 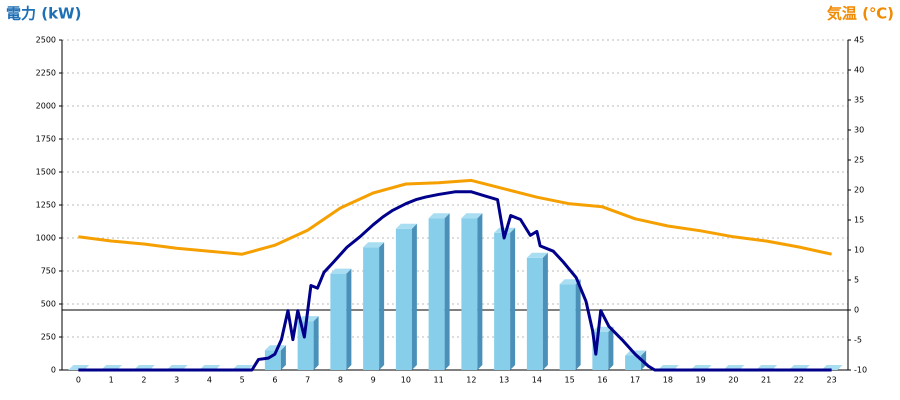 What do you see at coordinates (733, 380) in the screenshot?
I see `x-tick-label: 20` at bounding box center [733, 380].